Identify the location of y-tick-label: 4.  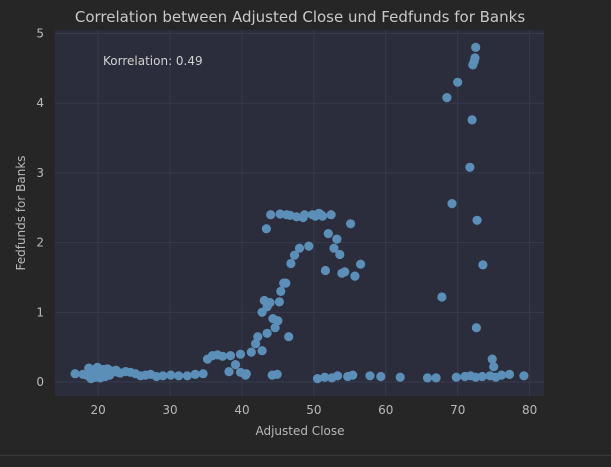
(40, 103).